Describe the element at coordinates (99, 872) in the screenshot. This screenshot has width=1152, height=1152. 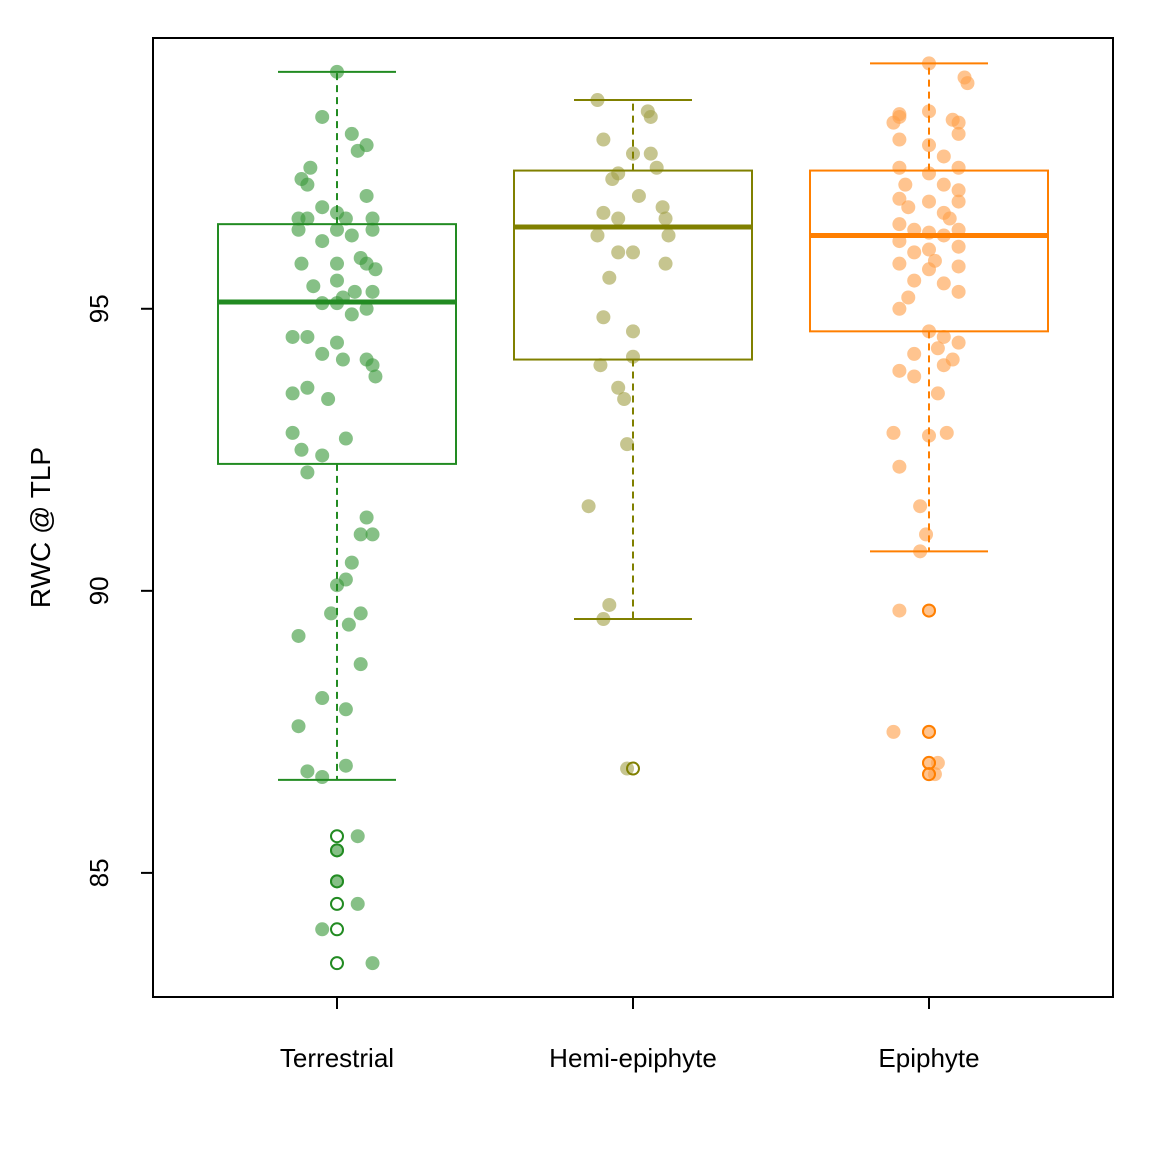
I see `y-tick-label: 85` at that location.